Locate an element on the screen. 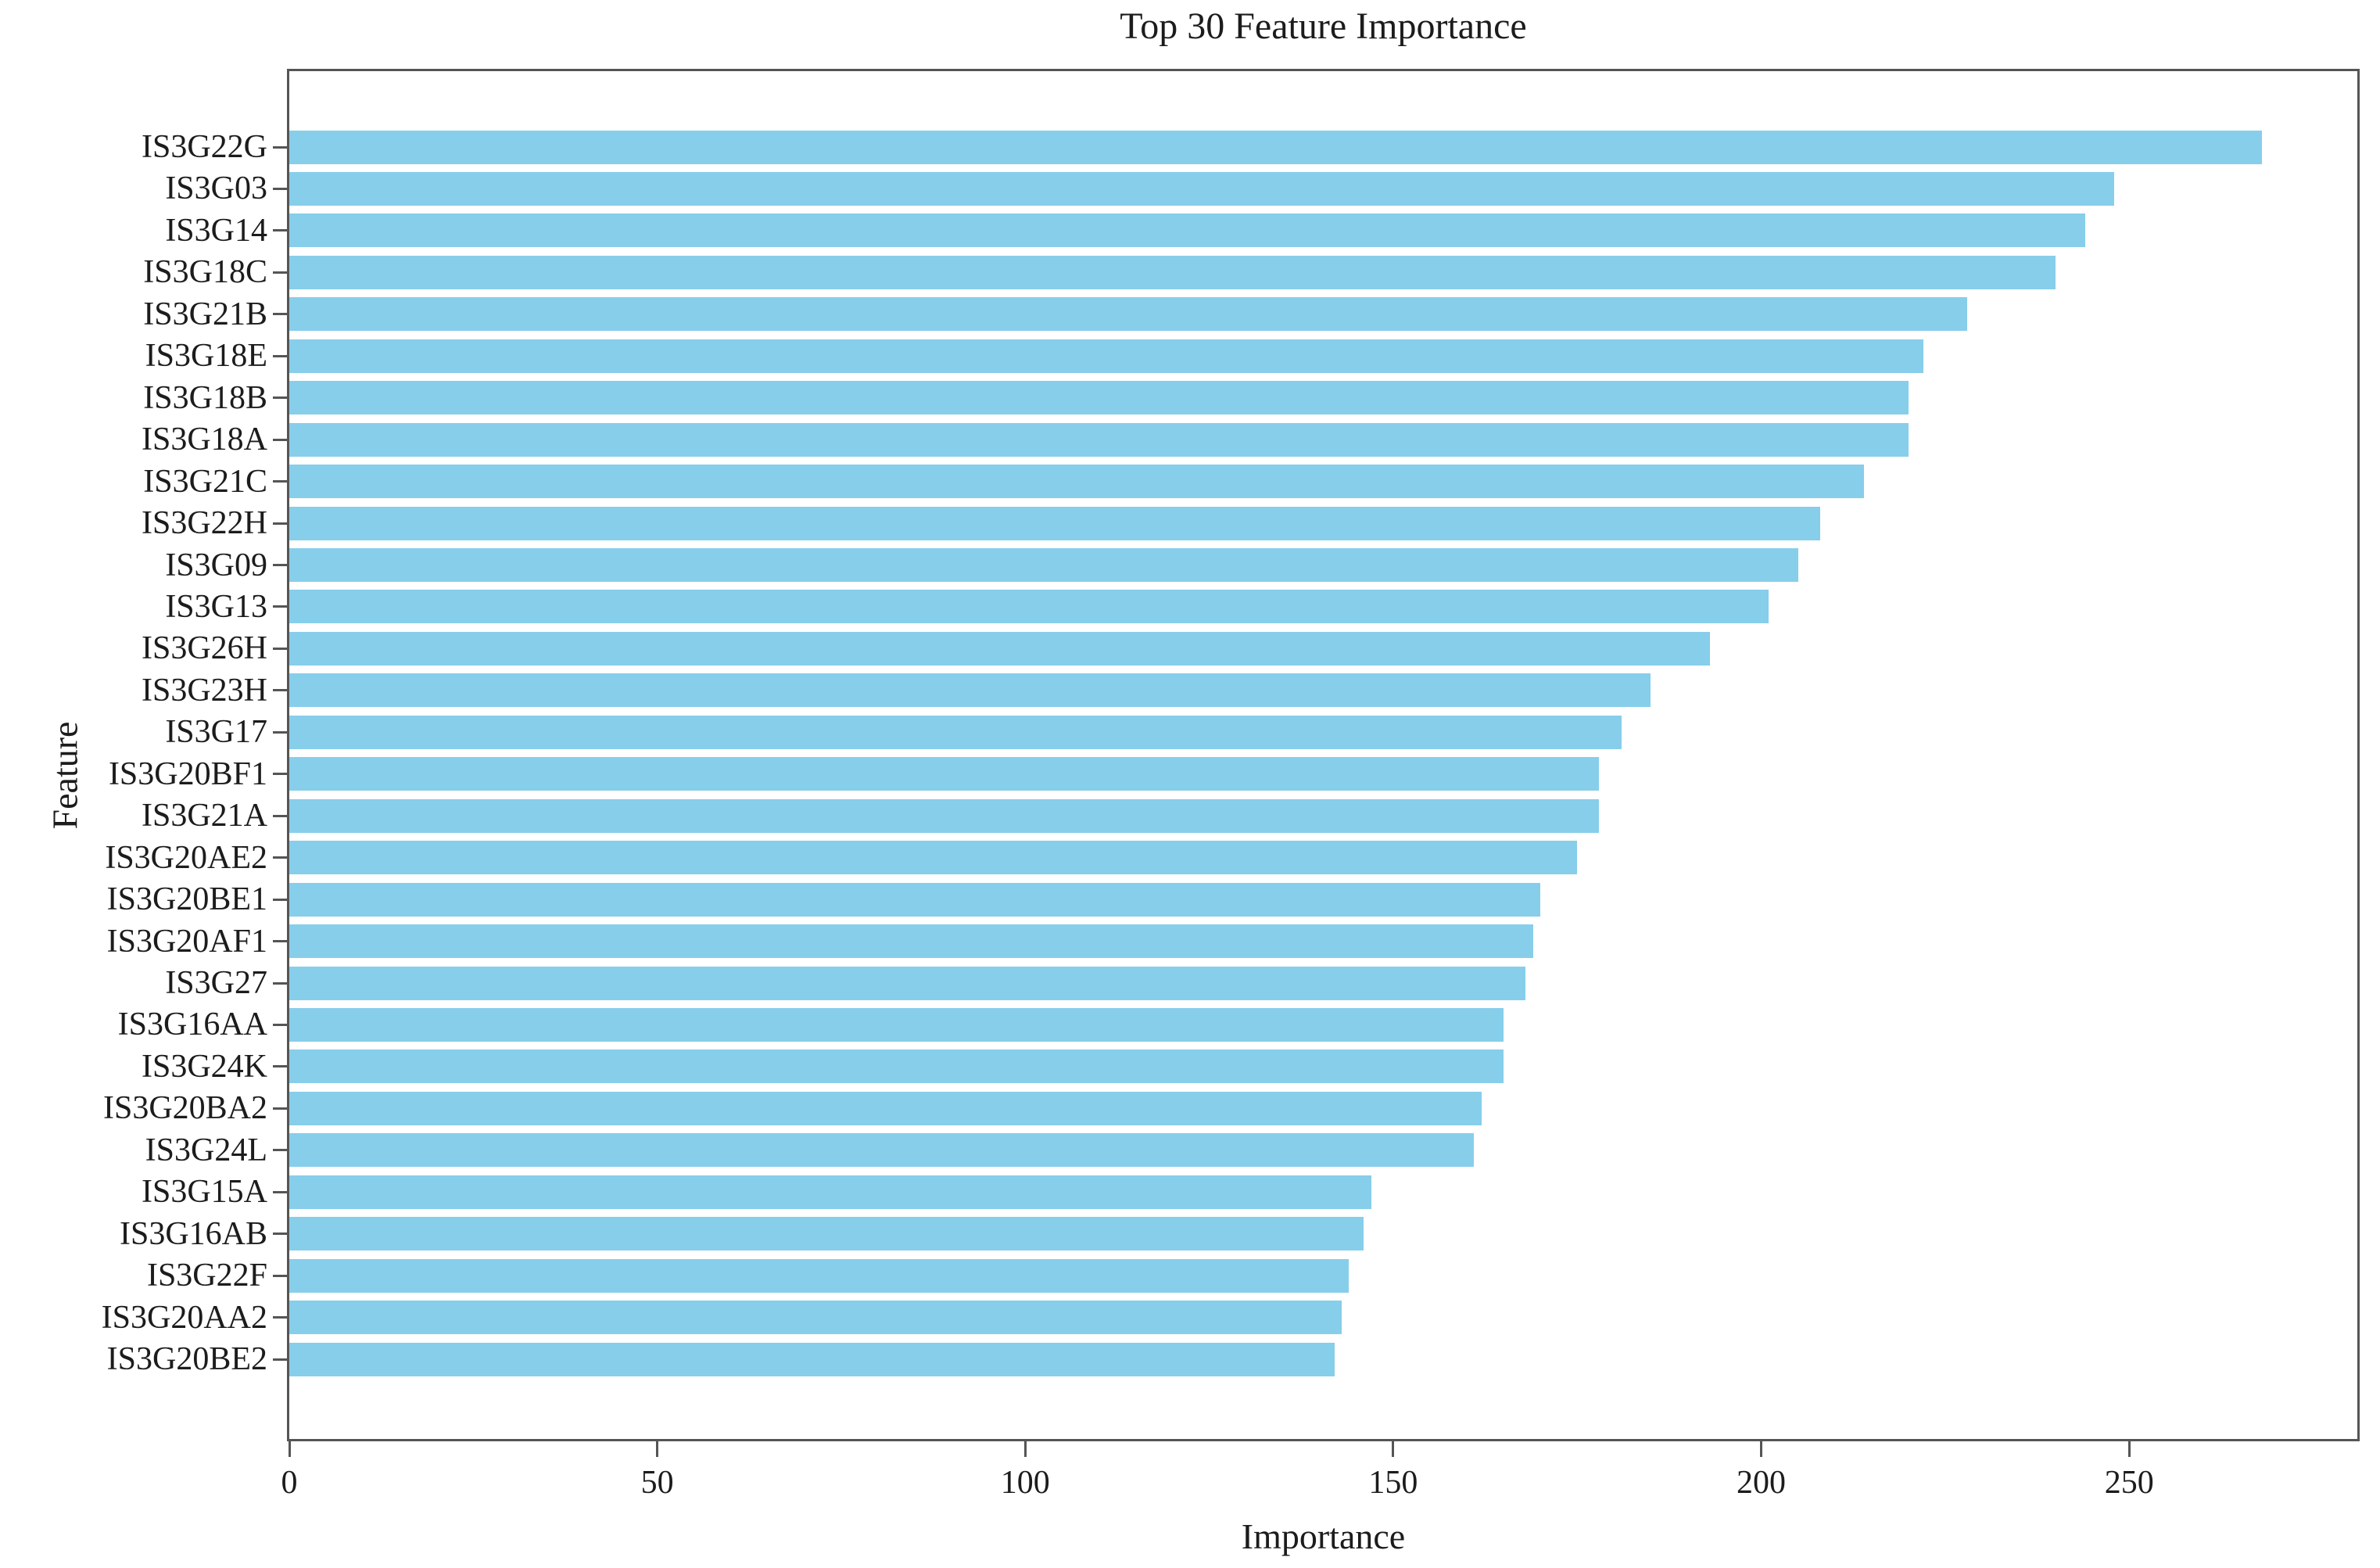  y-tick-label: IS3G24L is located at coordinates (206, 1150).